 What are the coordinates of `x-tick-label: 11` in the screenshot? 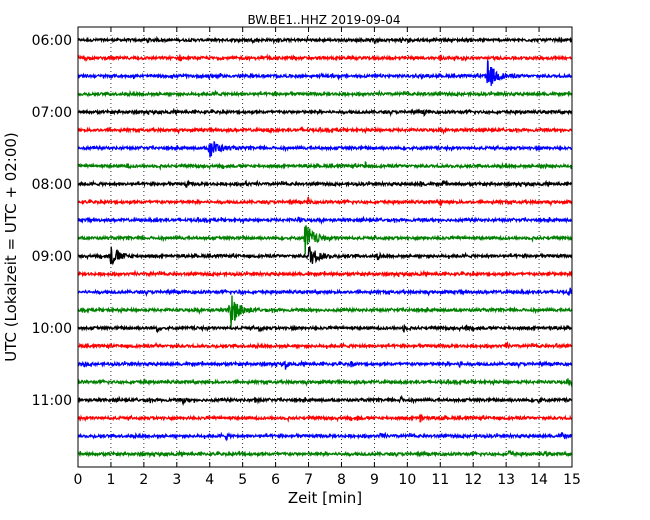 It's located at (440, 480).